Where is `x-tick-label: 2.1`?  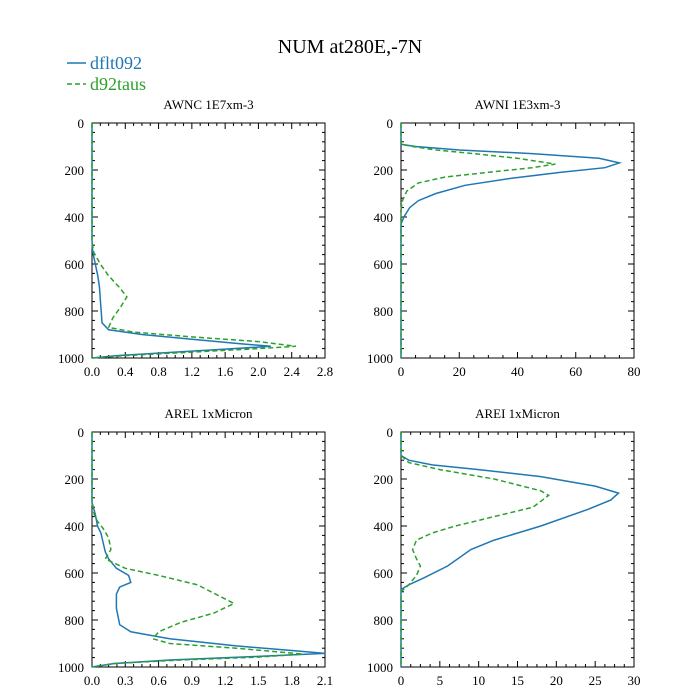
x-tick-label: 2.1 is located at coordinates (325, 680).